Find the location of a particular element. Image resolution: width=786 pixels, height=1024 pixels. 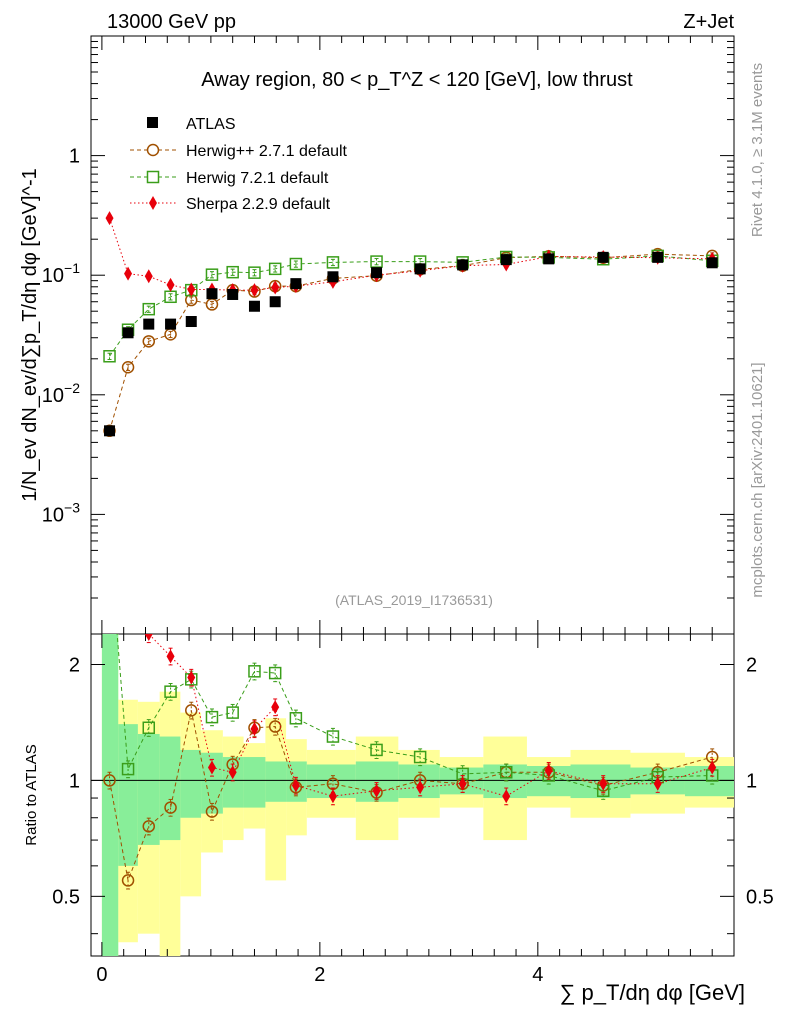

ratio-y-tick-label-right: 2 is located at coordinates (751, 665).